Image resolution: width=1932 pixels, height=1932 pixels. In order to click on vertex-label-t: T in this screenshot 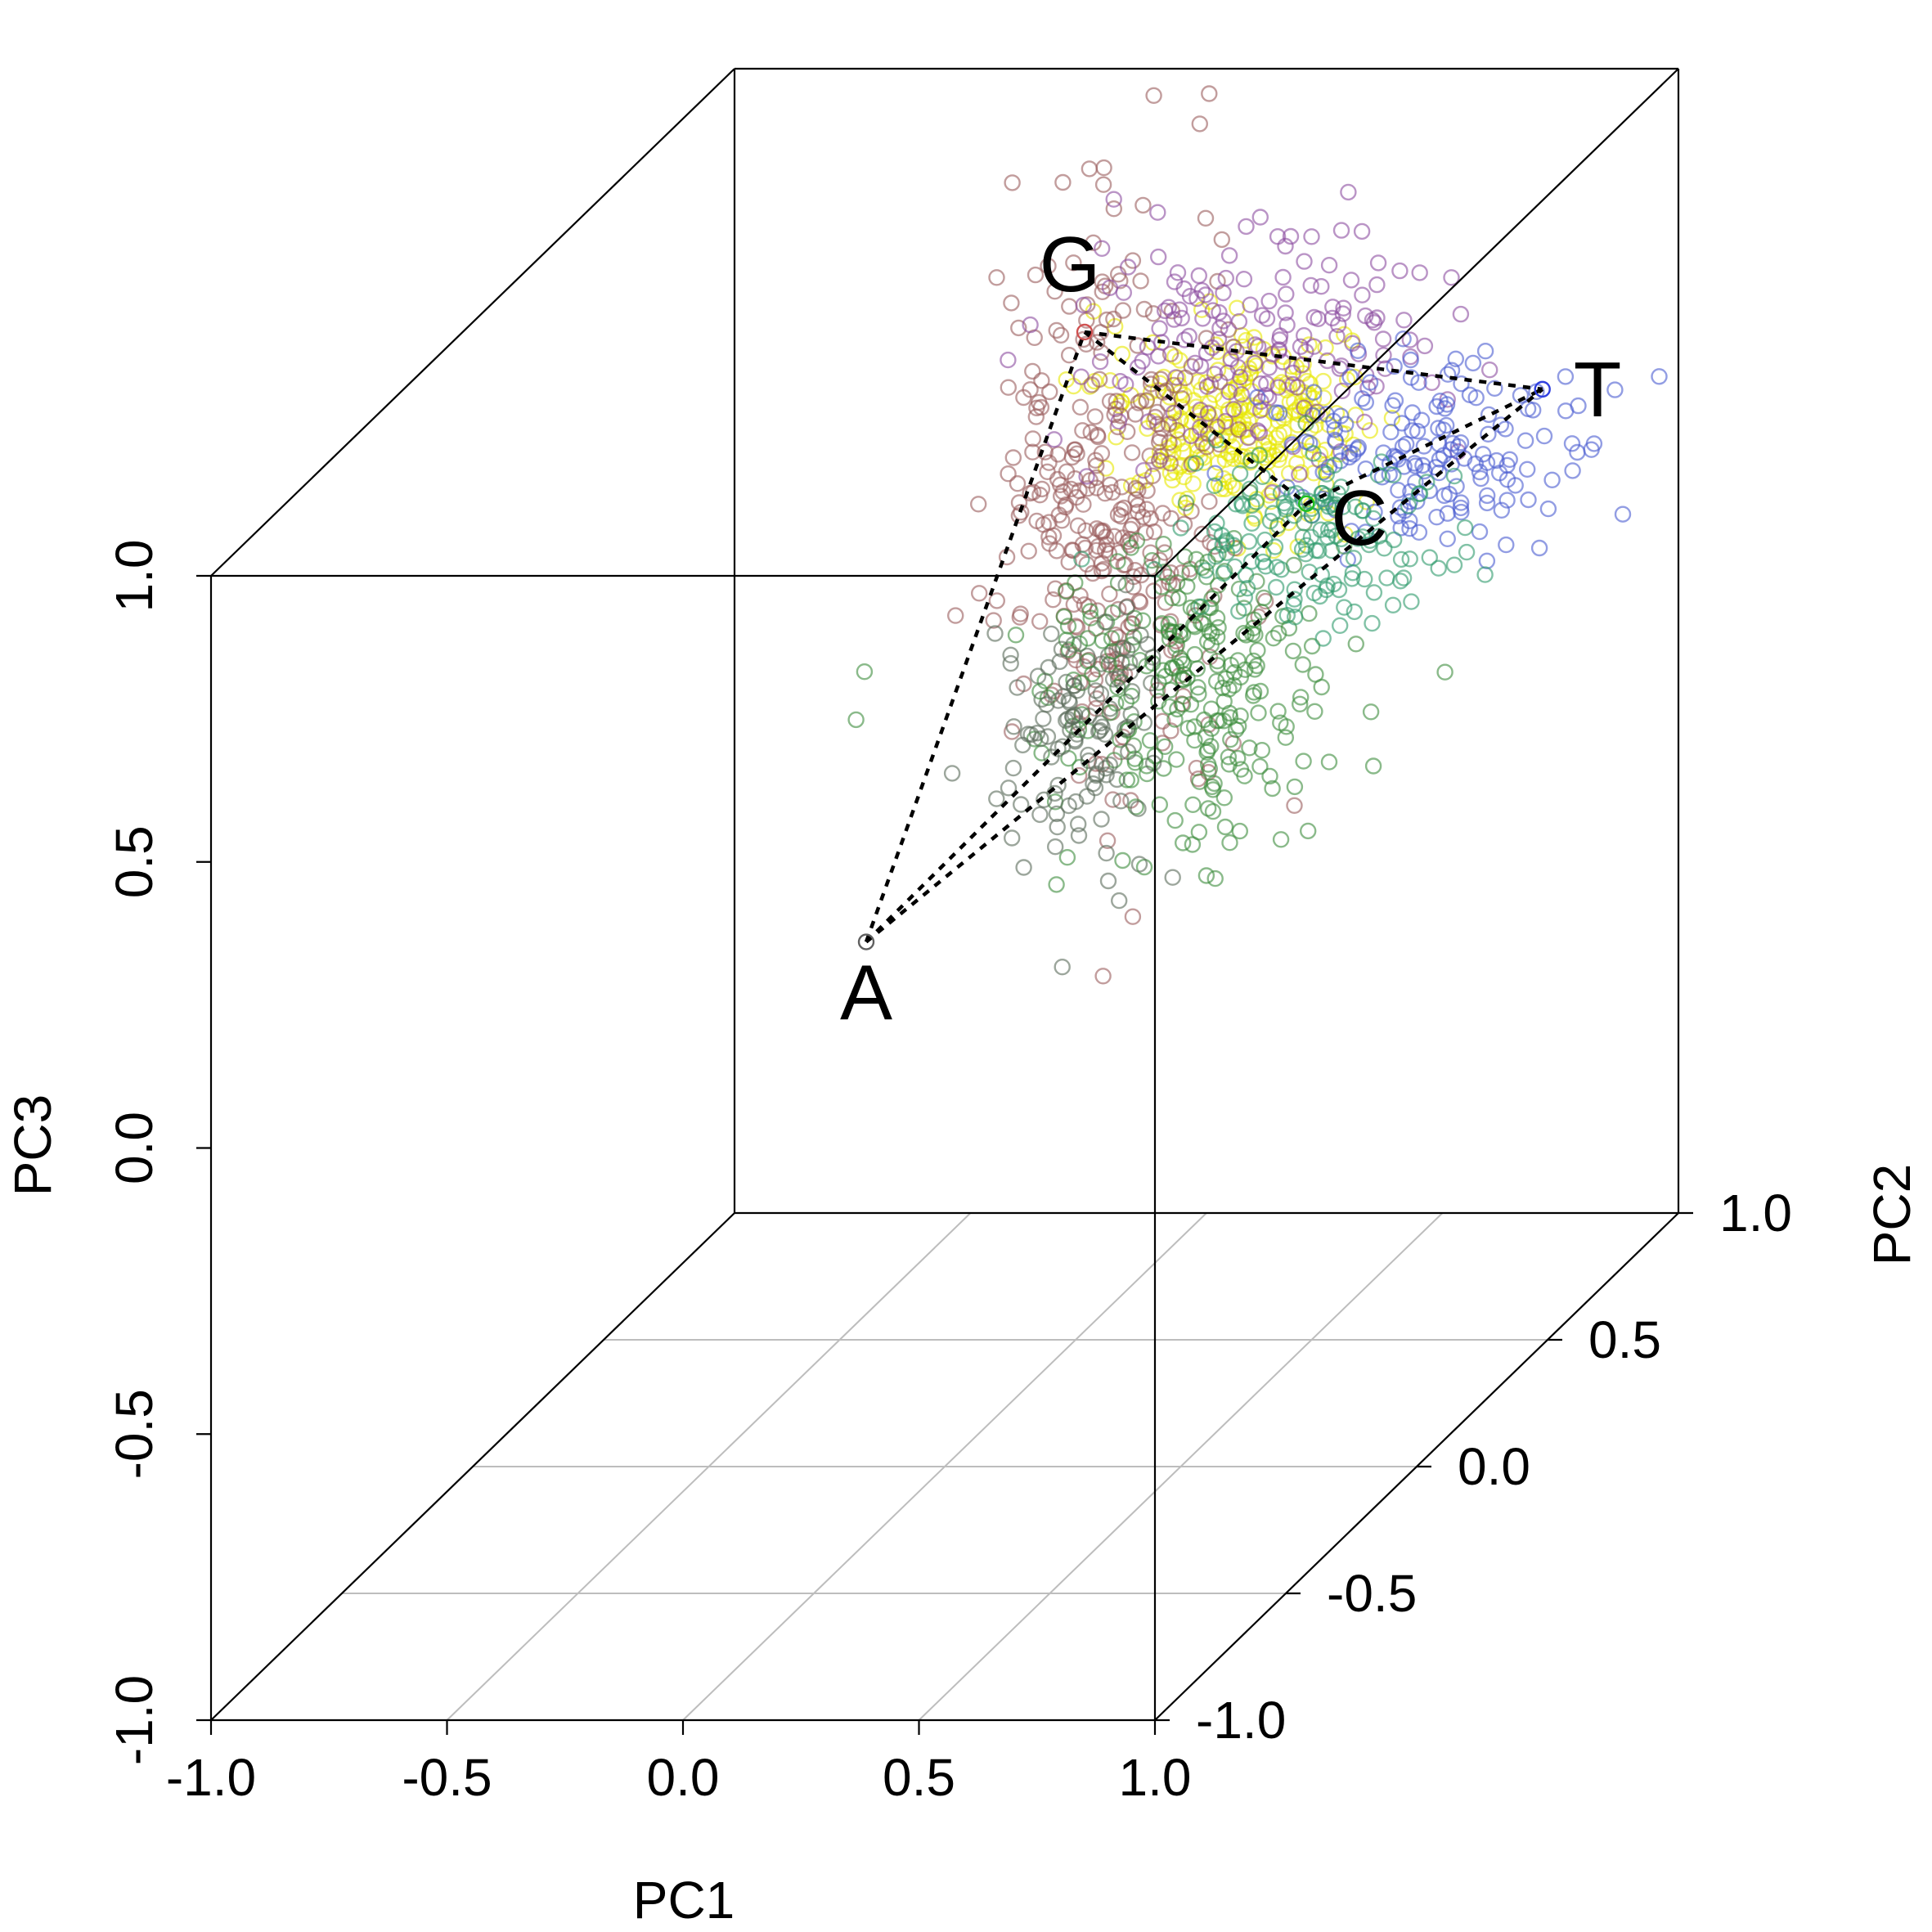, I will do `click(1598, 390)`.